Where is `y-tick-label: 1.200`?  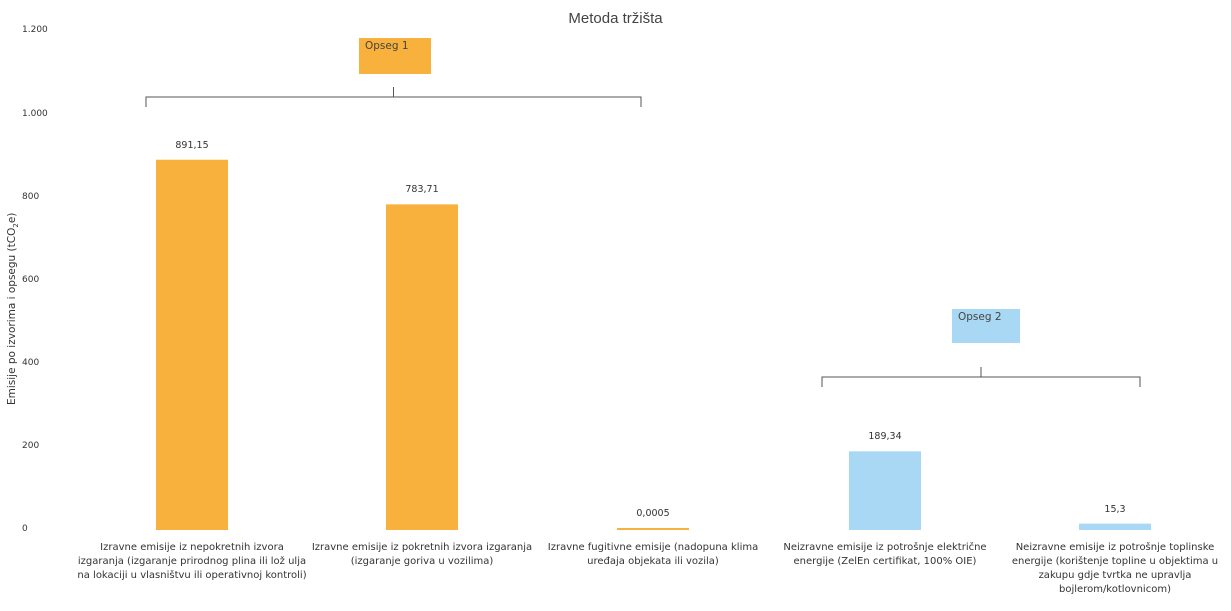
y-tick-label: 1.200 is located at coordinates (35, 30).